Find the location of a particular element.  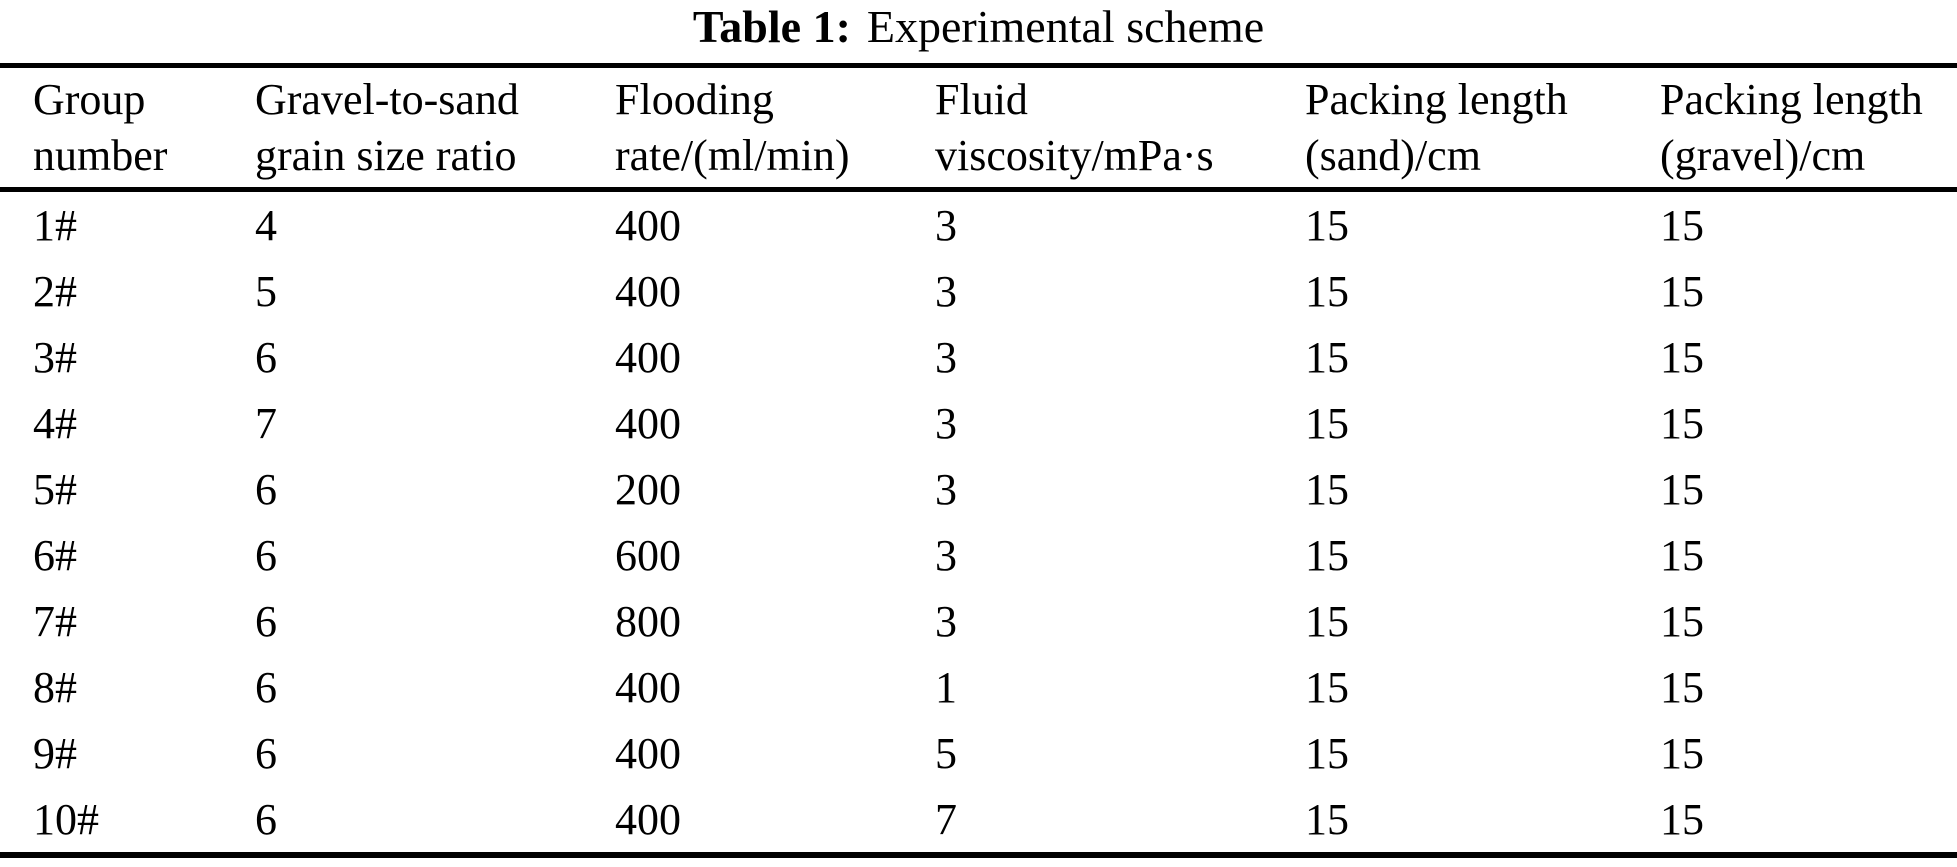

column-header-grain-size-ratio: Gravel-to-sand grain size ratio is located at coordinates (433, 128).